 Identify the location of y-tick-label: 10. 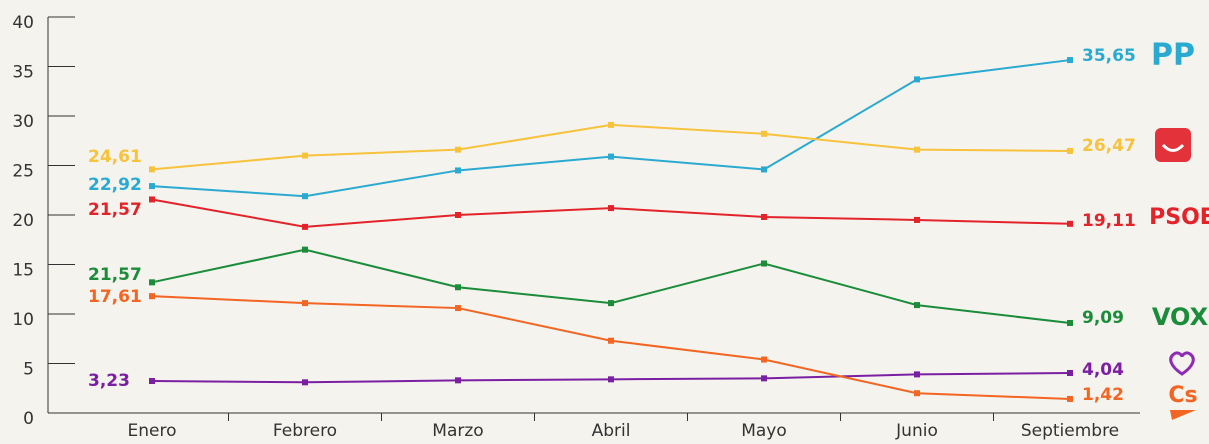
(23, 320).